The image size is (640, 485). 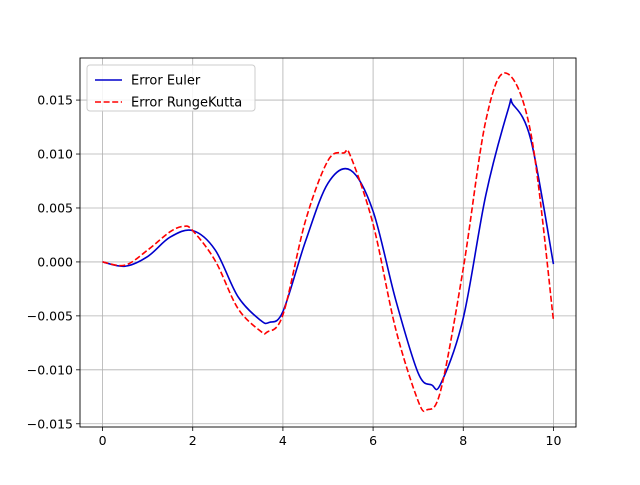 What do you see at coordinates (373, 440) in the screenshot?
I see `x-tick-label: 6` at bounding box center [373, 440].